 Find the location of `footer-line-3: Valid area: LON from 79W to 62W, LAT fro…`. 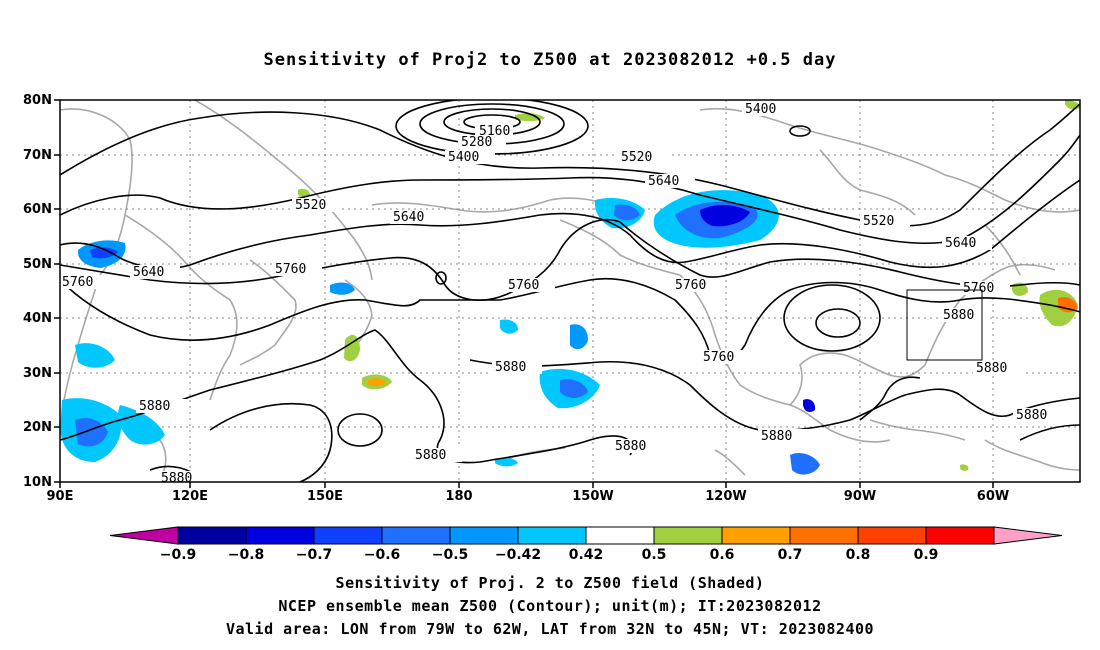

footer-line-3: Valid area: LON from 79W to 62W, LAT fro… is located at coordinates (550, 629).